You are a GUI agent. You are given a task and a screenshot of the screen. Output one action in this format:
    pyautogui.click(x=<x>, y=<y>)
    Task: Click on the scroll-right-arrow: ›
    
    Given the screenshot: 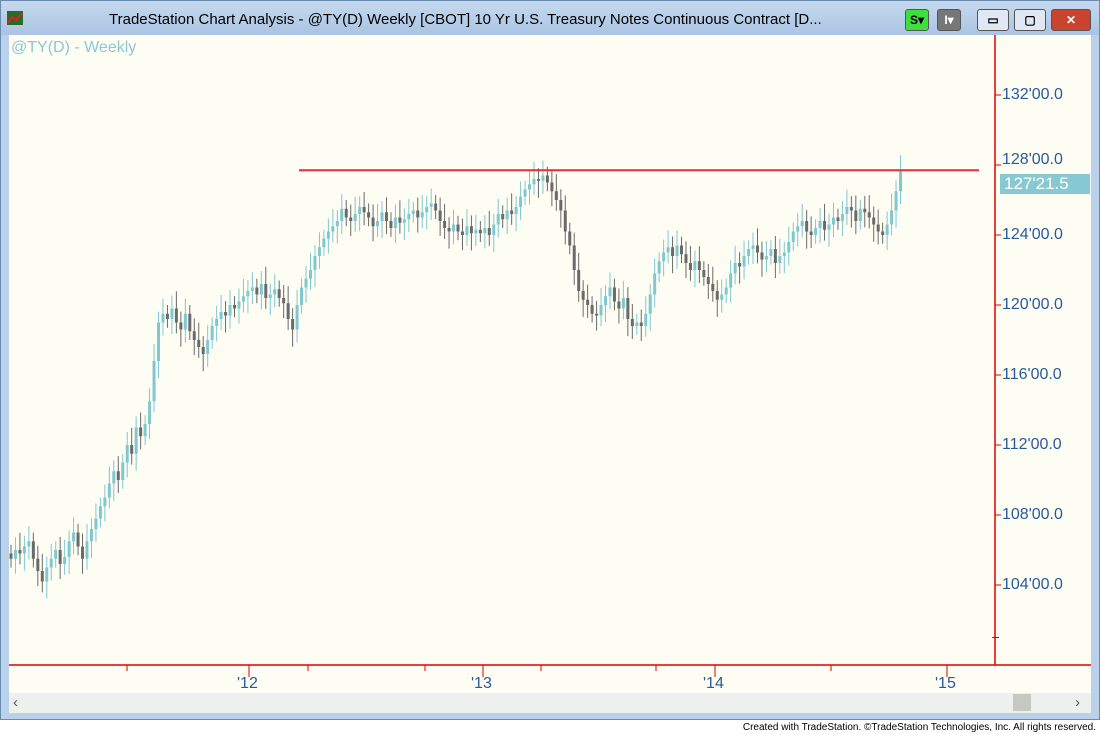 What is the action you would take?
    pyautogui.click(x=1077, y=702)
    